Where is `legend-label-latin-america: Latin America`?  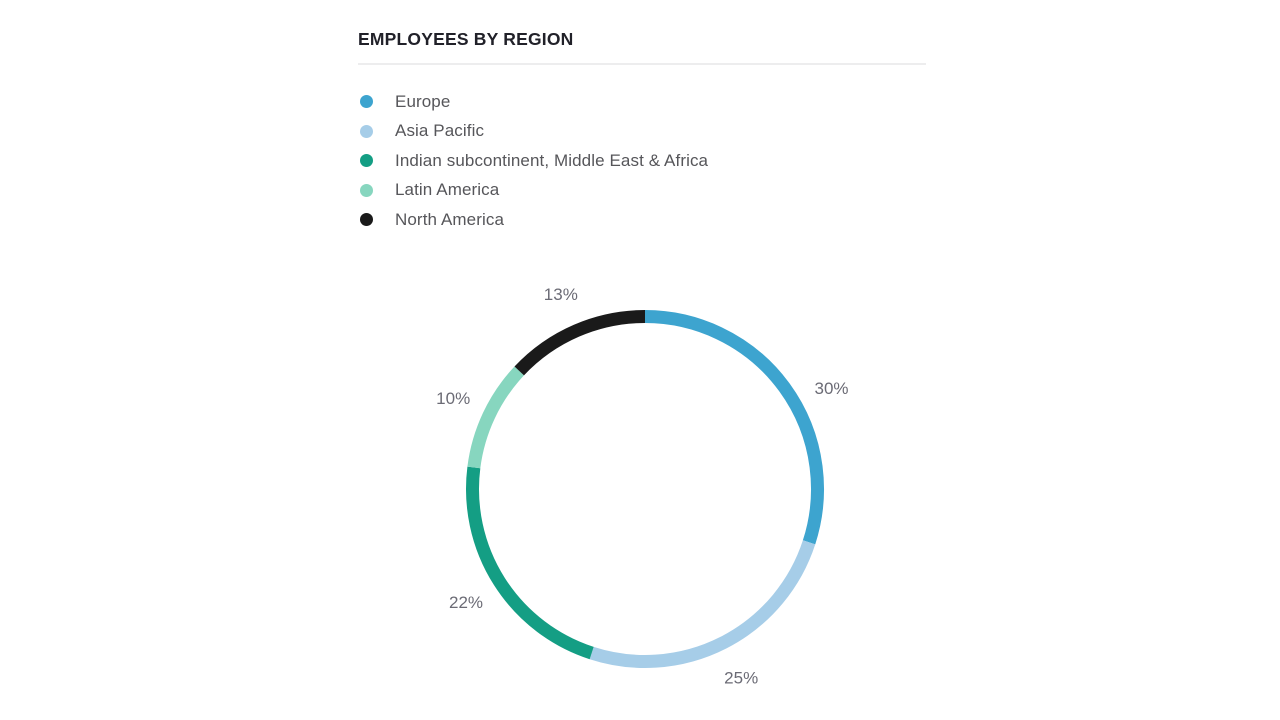 legend-label-latin-america: Latin America is located at coordinates (447, 190).